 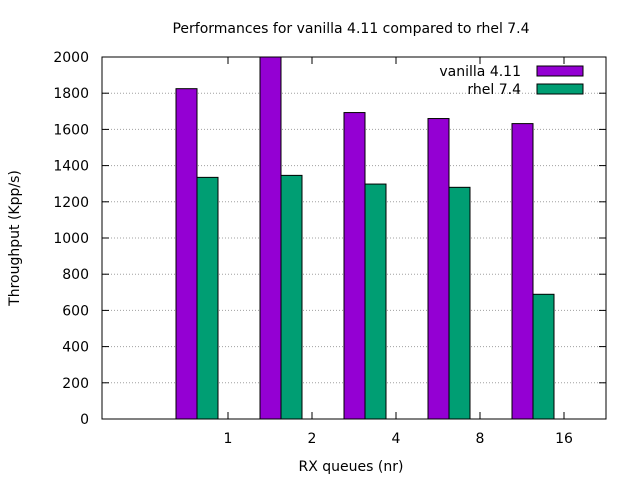 What do you see at coordinates (75, 384) in the screenshot?
I see `y-tick-label: 200` at bounding box center [75, 384].